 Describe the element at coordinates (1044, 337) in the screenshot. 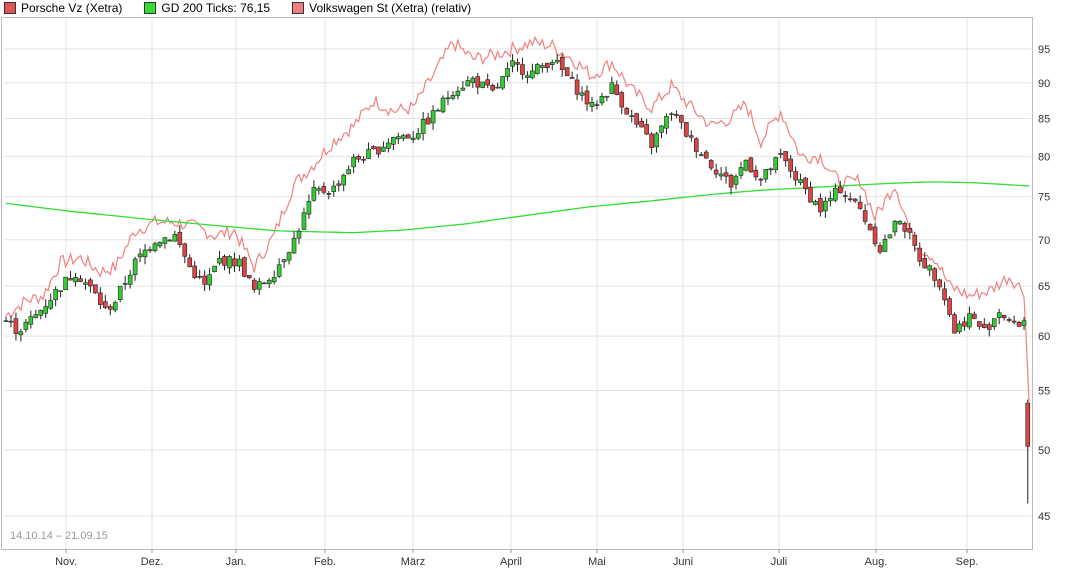

I see `y-tick-label: 60` at that location.